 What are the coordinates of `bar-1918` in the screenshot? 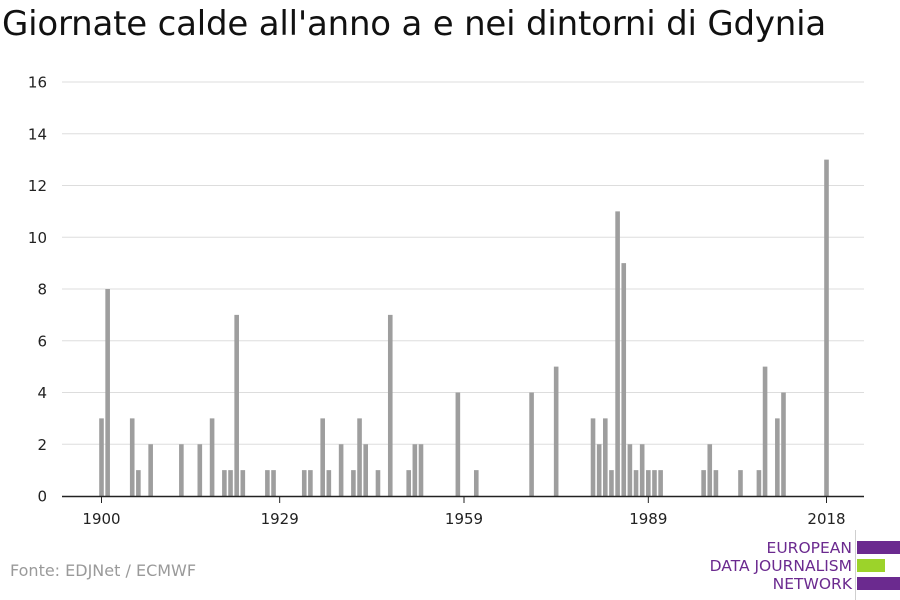 It's located at (212, 457).